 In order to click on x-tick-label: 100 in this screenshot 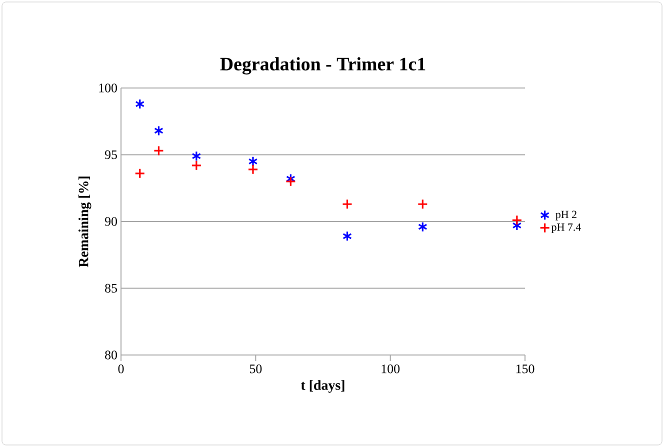, I will do `click(391, 369)`.